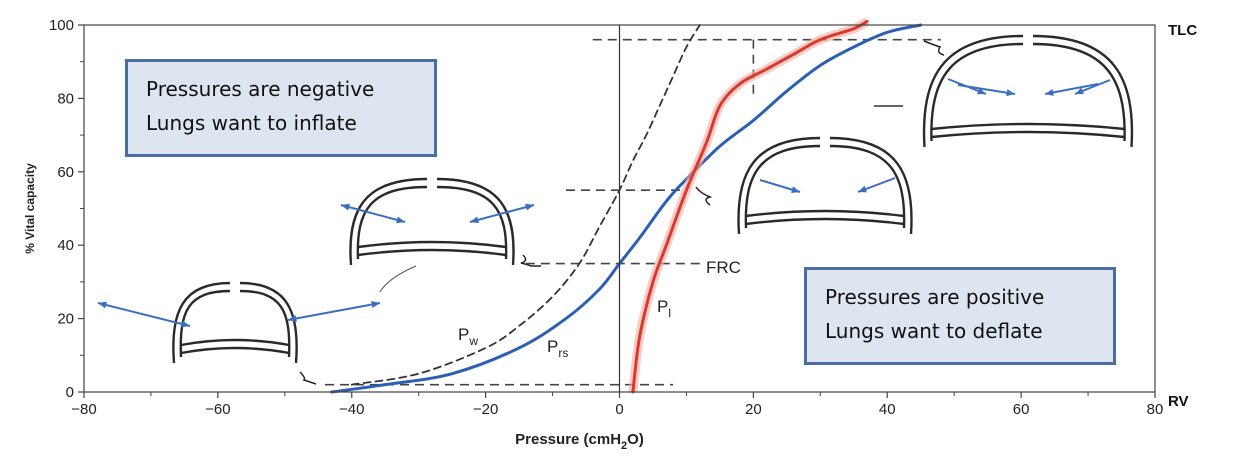  I want to click on connector-mid, so click(704, 196).